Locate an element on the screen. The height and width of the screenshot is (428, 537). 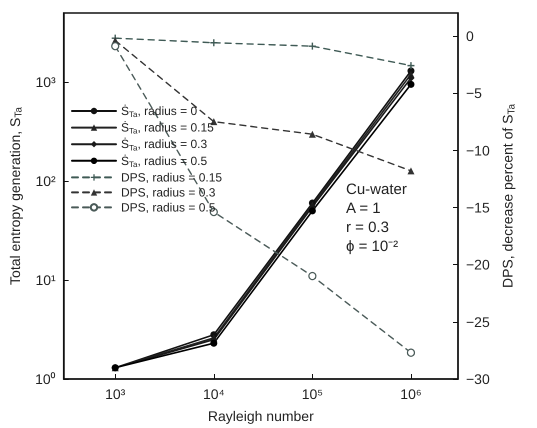
x-axis-title: Rayleigh number is located at coordinates (261, 416).